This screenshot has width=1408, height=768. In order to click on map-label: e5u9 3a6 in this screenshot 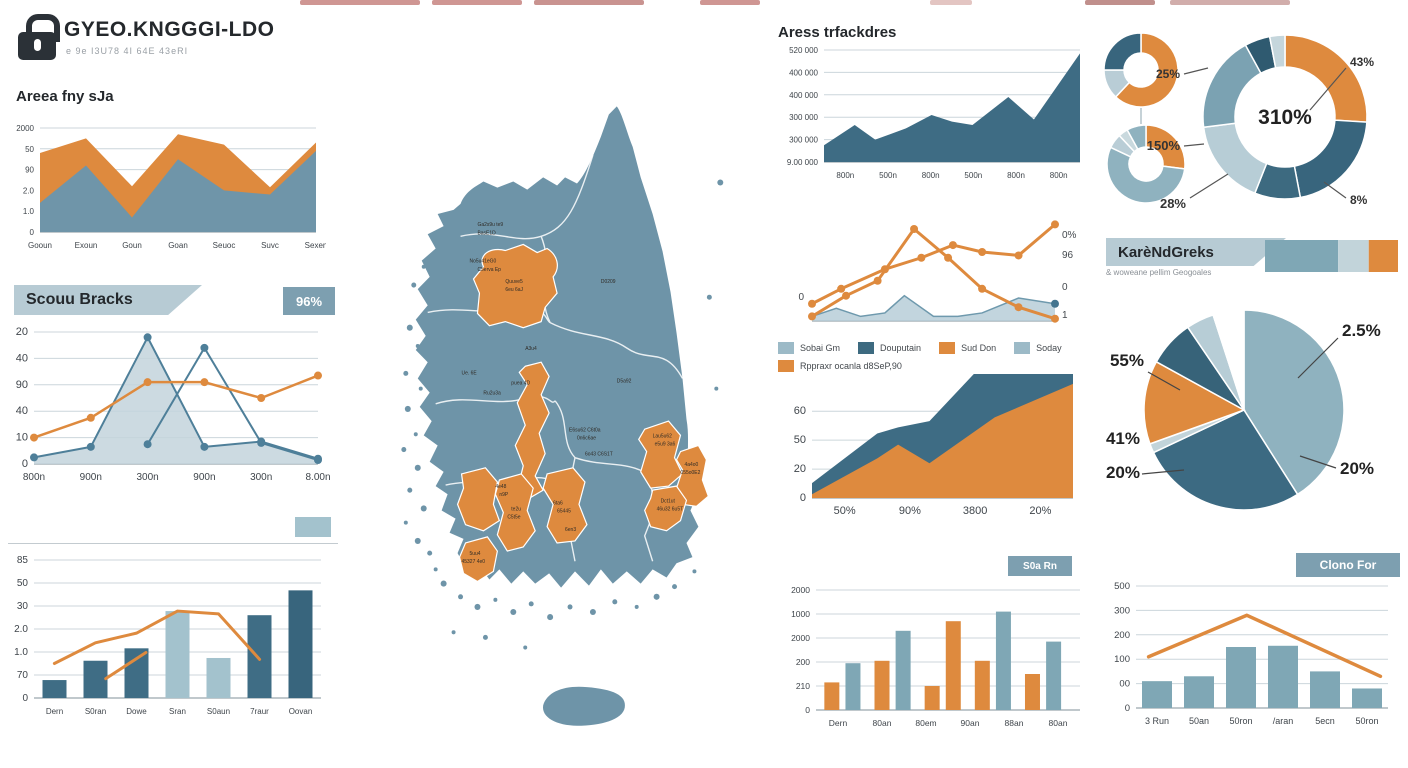, I will do `click(665, 444)`.